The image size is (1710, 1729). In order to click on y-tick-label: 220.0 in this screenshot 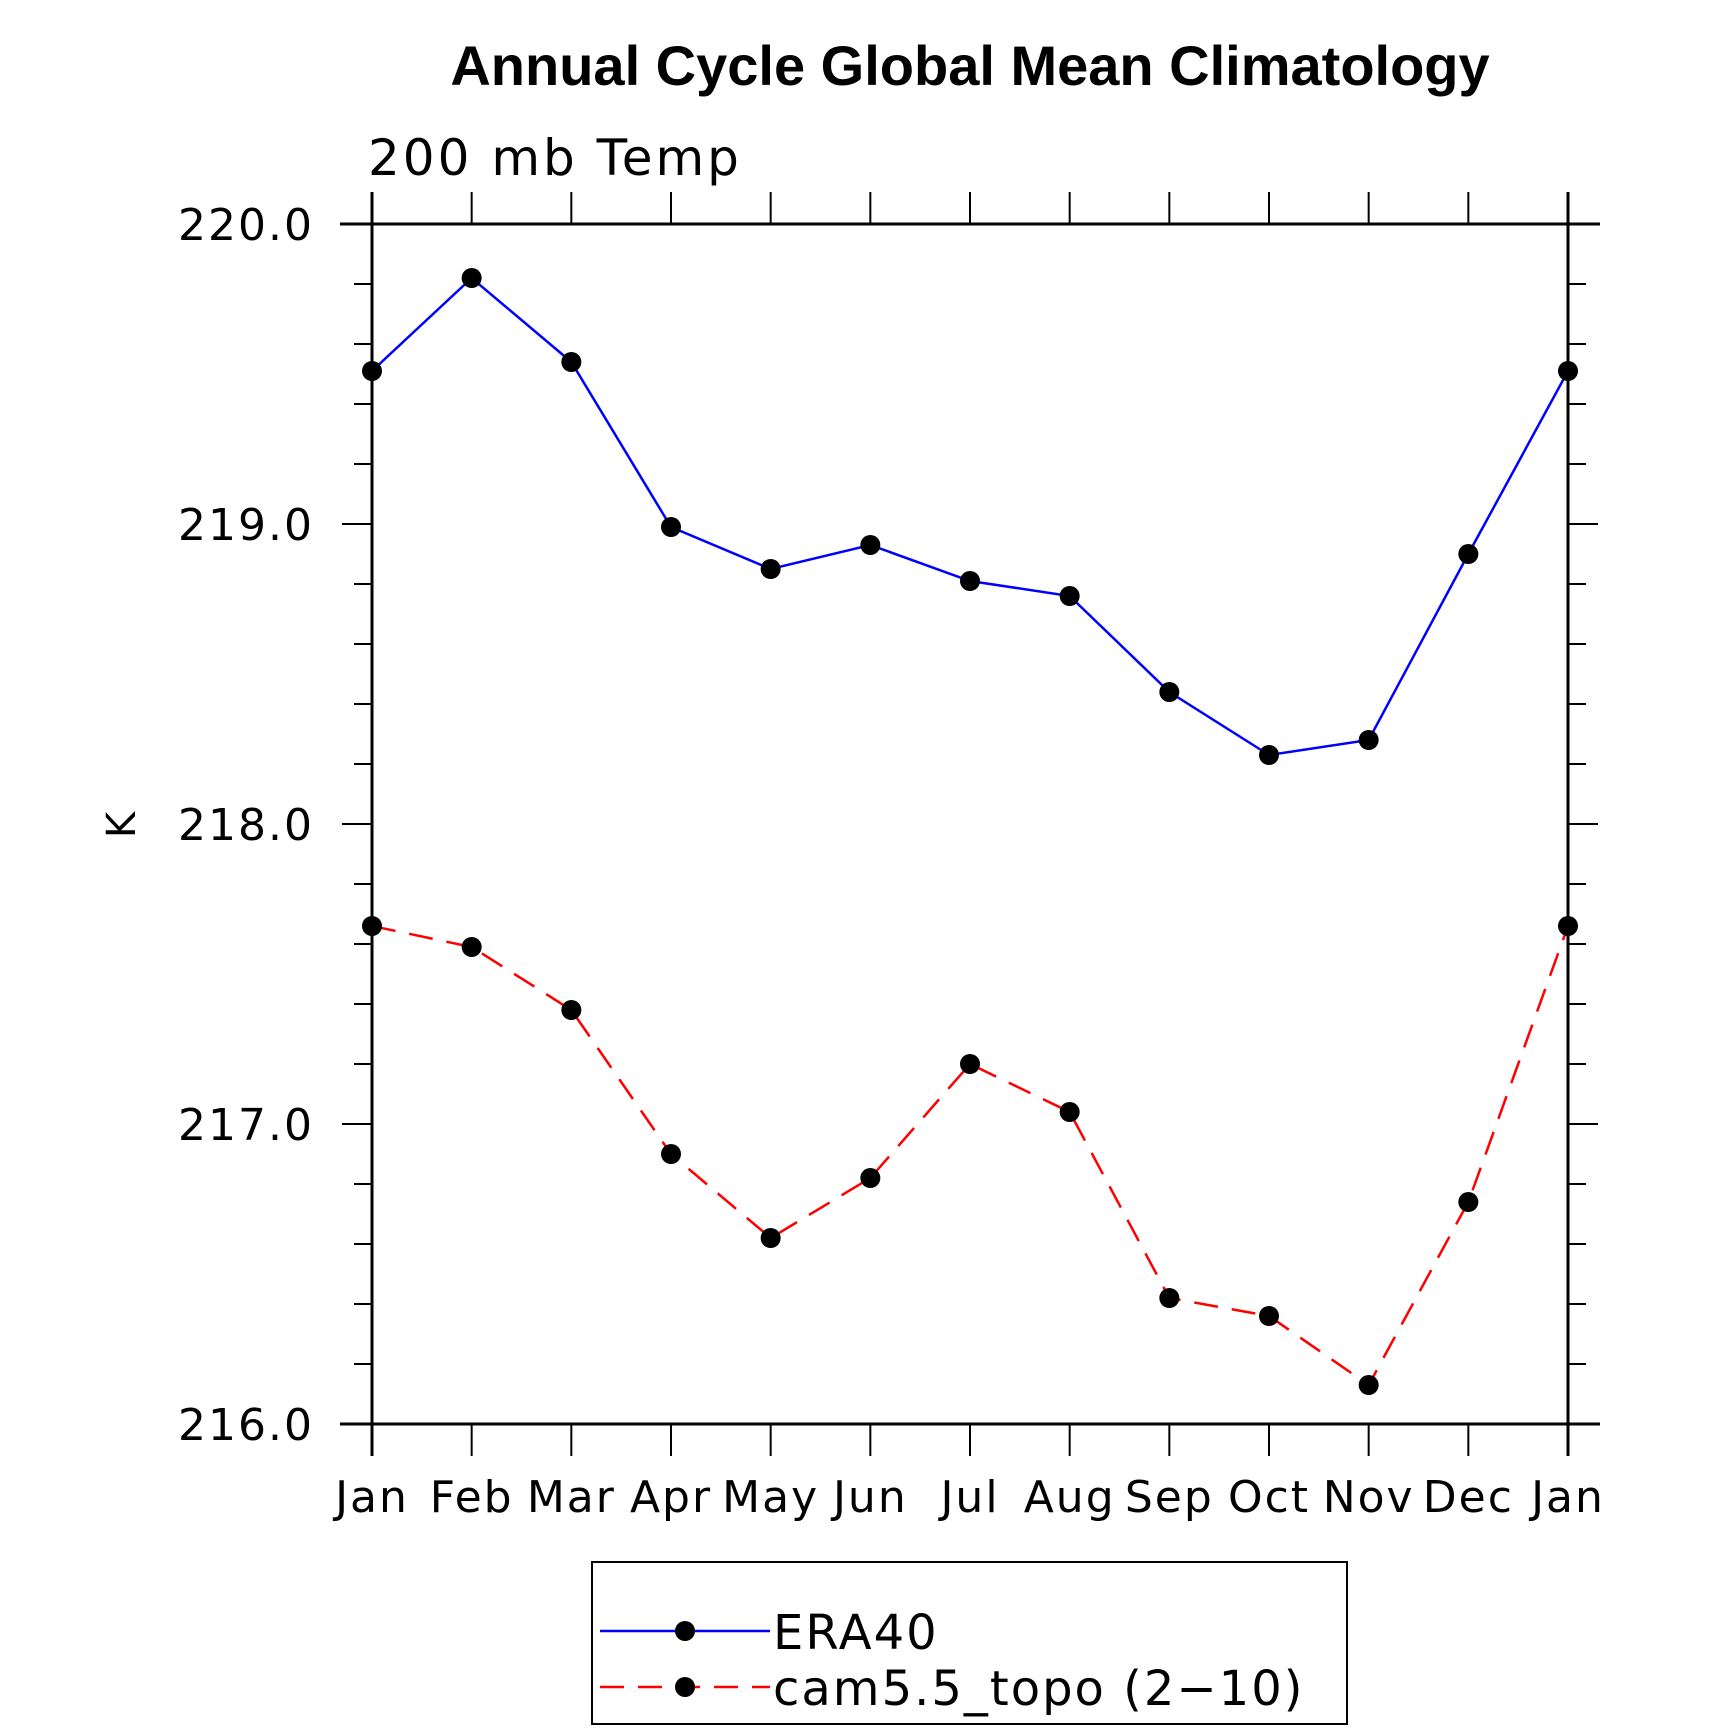, I will do `click(246, 225)`.